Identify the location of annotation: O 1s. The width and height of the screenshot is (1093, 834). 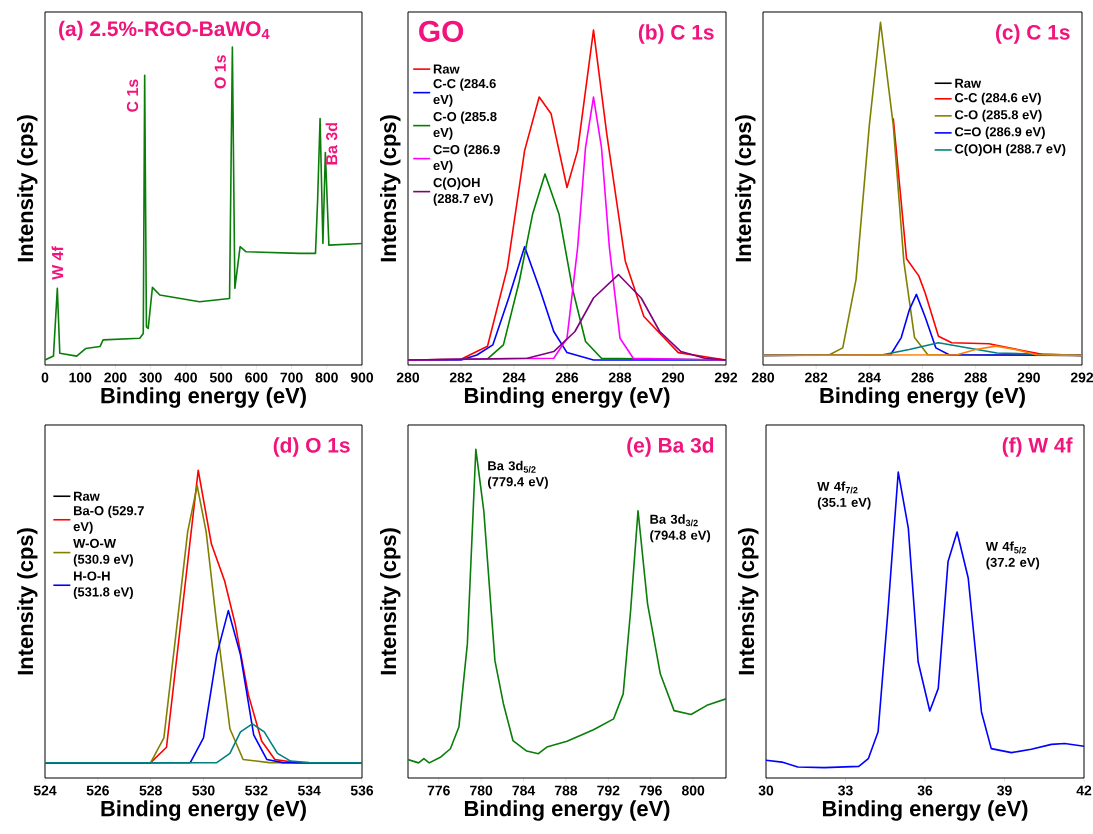
(220, 72).